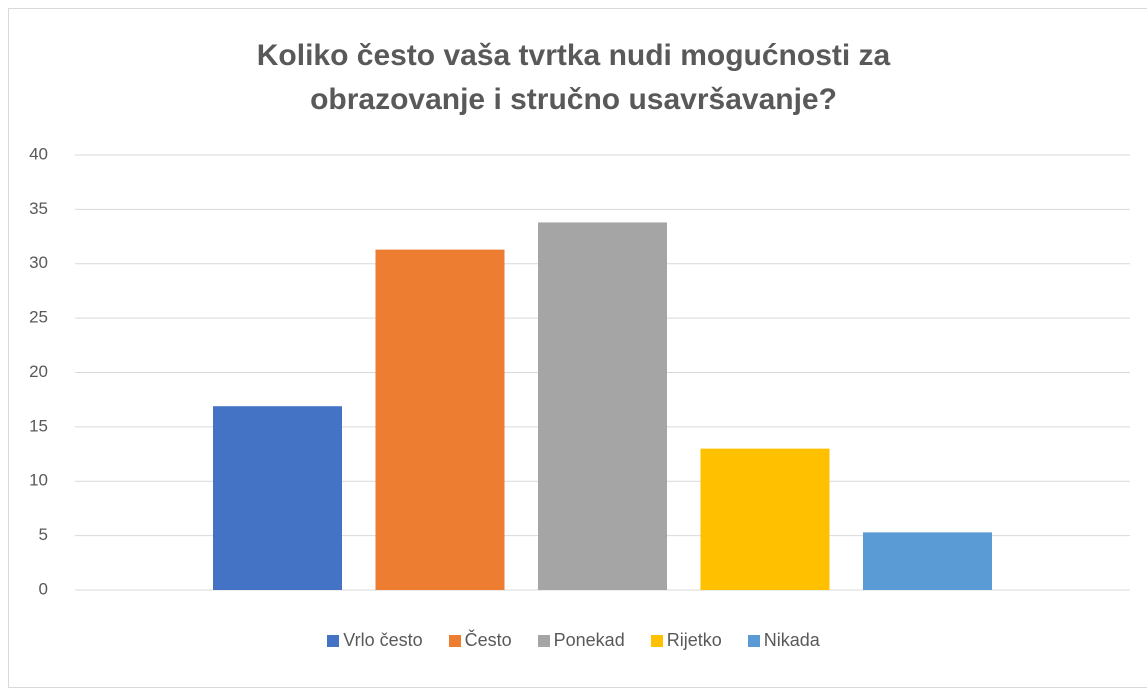  I want to click on legend-label: Često, so click(488, 640).